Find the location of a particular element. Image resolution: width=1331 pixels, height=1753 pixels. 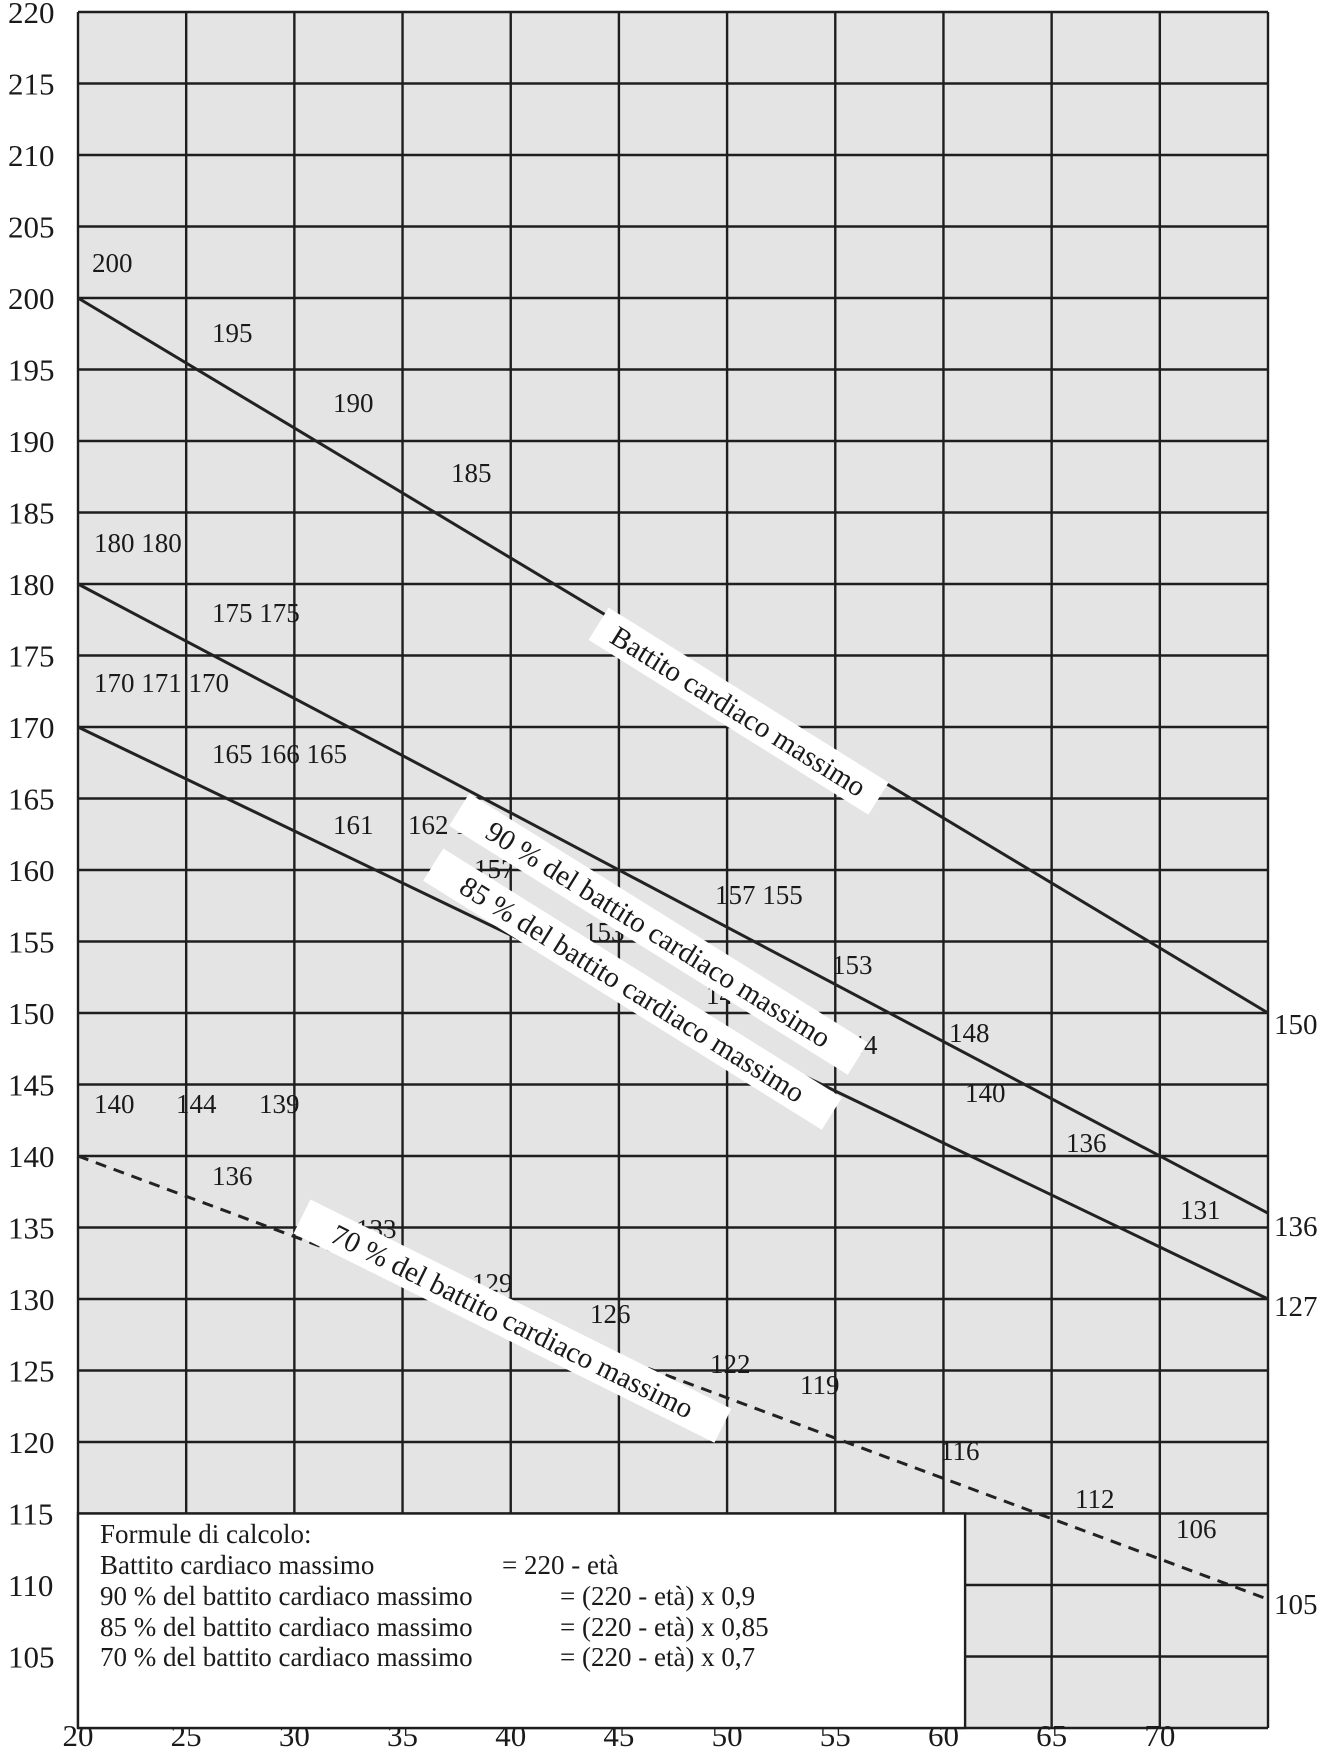

formula-name: 90 % del battito cardiaco massimo is located at coordinates (286, 1596).